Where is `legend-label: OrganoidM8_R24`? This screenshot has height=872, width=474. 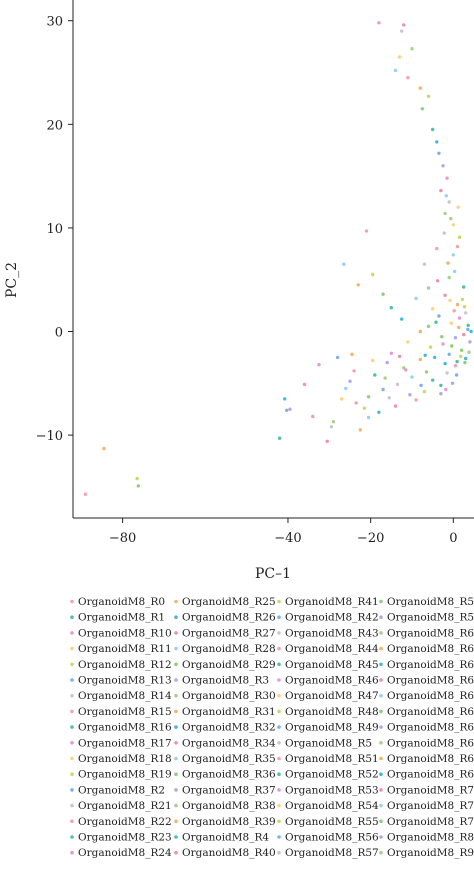
legend-label: OrganoidM8_R24 is located at coordinates (125, 853).